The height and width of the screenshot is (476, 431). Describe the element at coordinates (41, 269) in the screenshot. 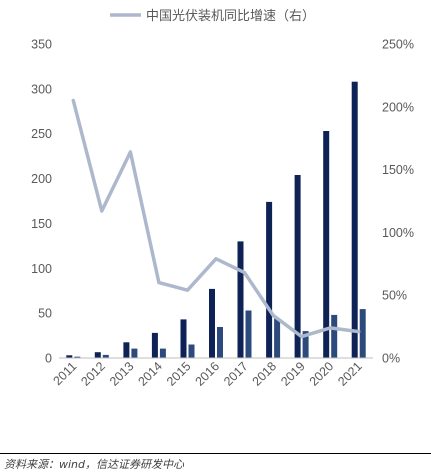

I see `left-y-tick-label: 100` at that location.